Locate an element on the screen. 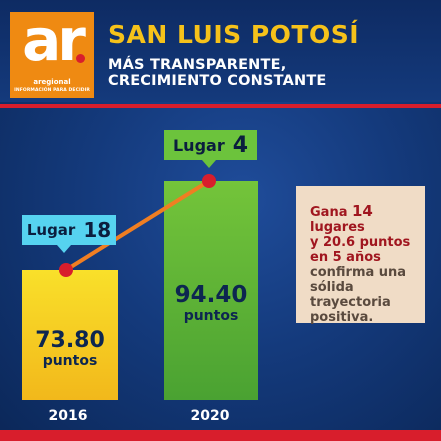 This screenshot has height=441, width=441. bar-2016 is located at coordinates (70, 335).